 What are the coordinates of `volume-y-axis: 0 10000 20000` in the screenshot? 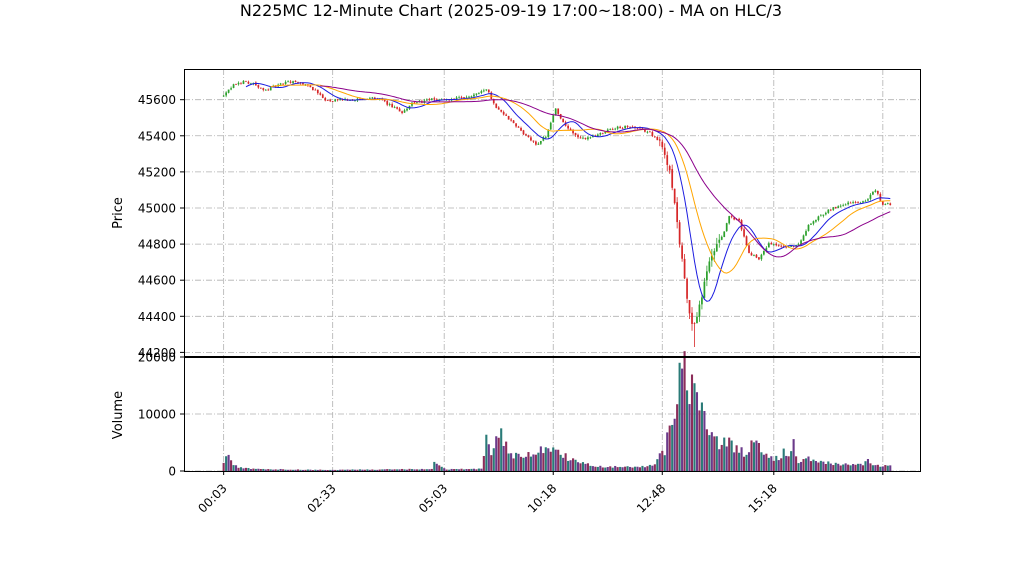 It's located at (161, 415).